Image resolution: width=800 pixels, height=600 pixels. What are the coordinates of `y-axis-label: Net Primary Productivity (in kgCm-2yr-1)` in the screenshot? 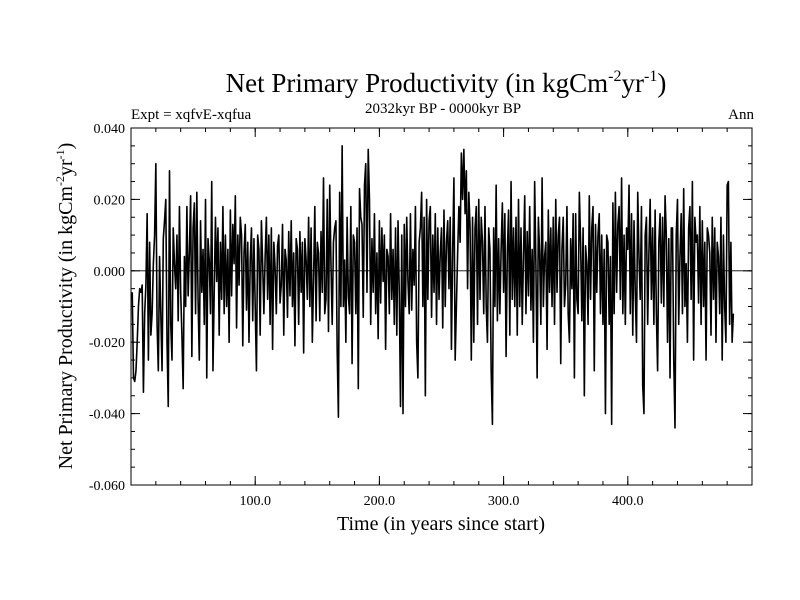 It's located at (65, 306).